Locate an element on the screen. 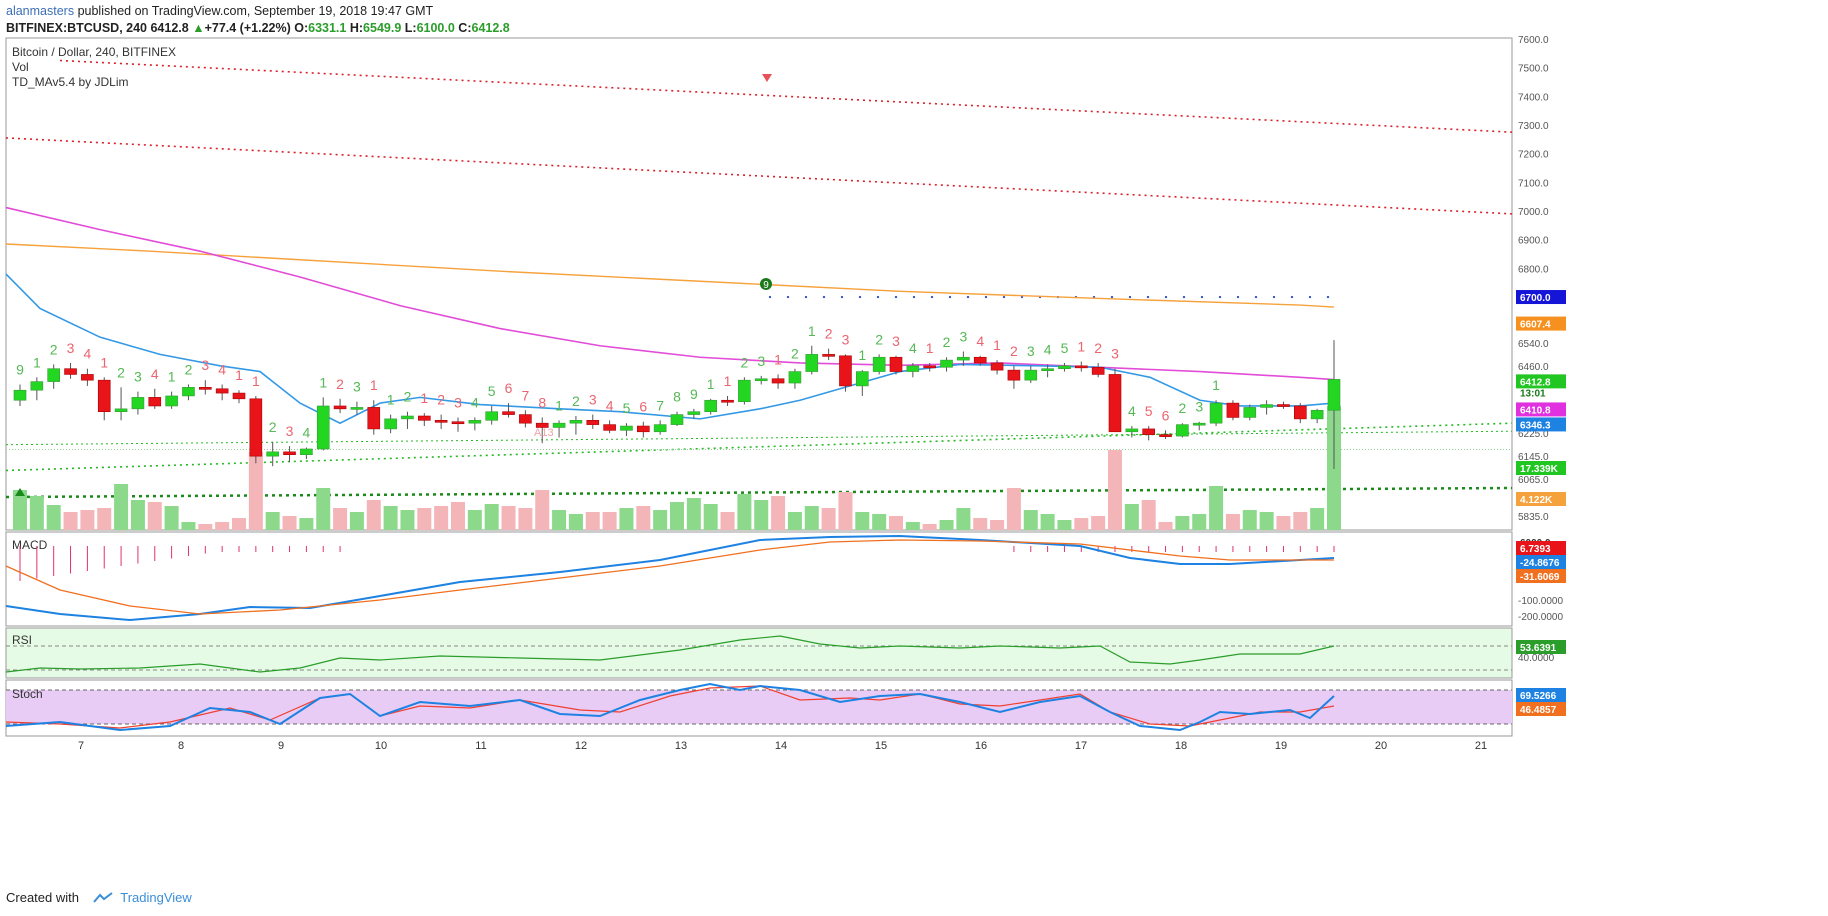 The image size is (1828, 916). td-count-label: 7 is located at coordinates (660, 405).